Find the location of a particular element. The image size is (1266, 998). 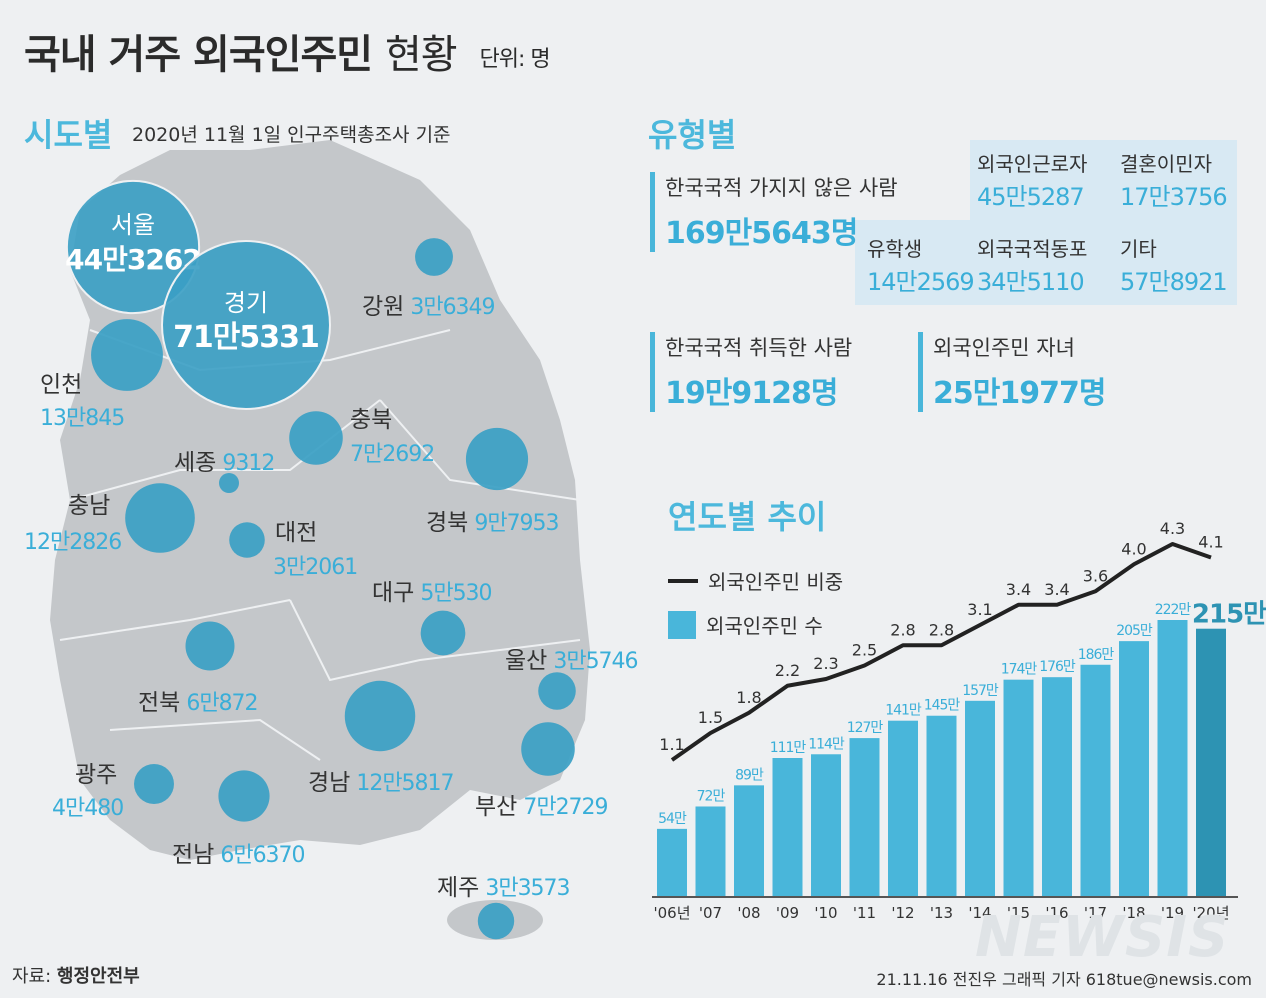

types-heading: 유형별 is located at coordinates (692, 135).